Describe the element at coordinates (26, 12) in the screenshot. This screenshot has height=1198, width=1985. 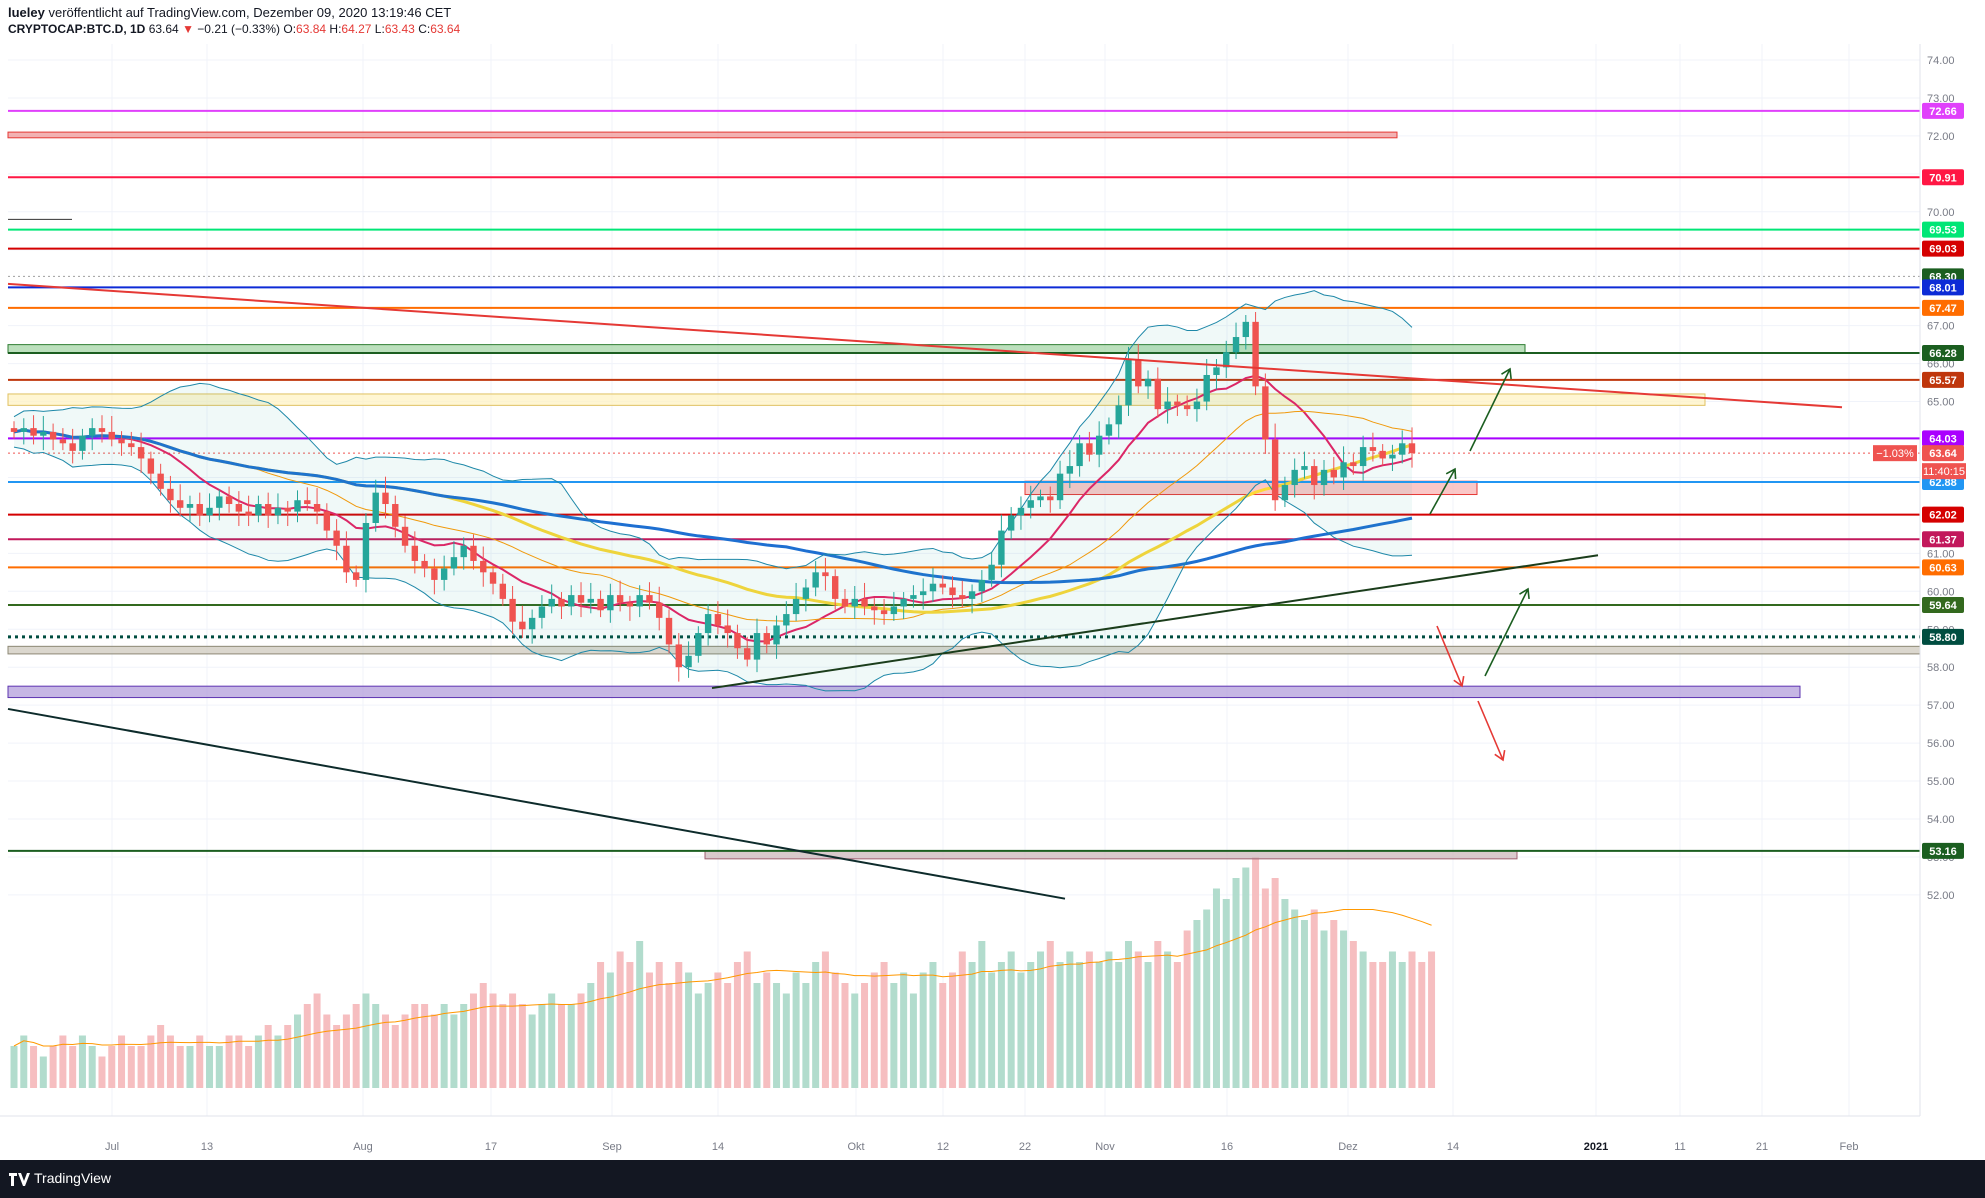
I see `author-name: lueley` at that location.